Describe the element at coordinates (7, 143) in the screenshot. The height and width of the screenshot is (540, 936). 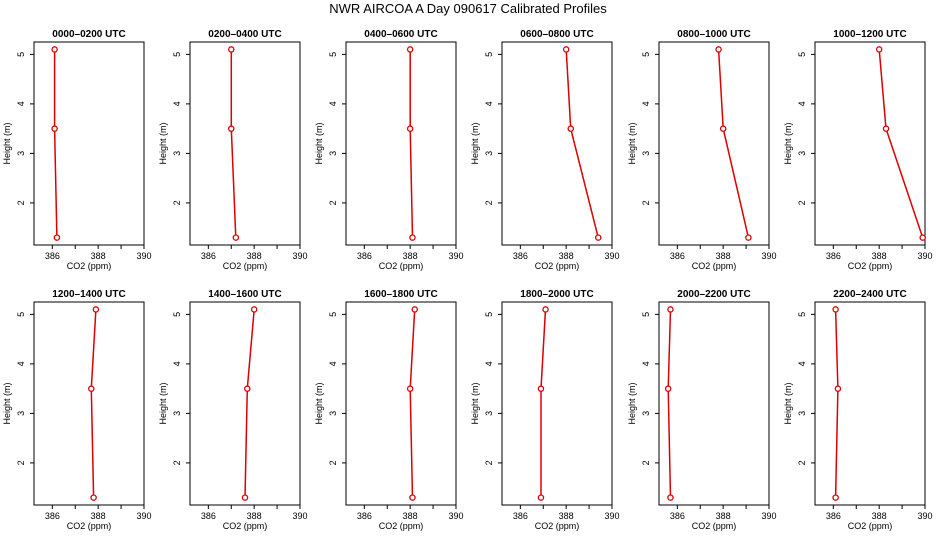
I see `chart-1-y-axis-label: Height (m)` at that location.